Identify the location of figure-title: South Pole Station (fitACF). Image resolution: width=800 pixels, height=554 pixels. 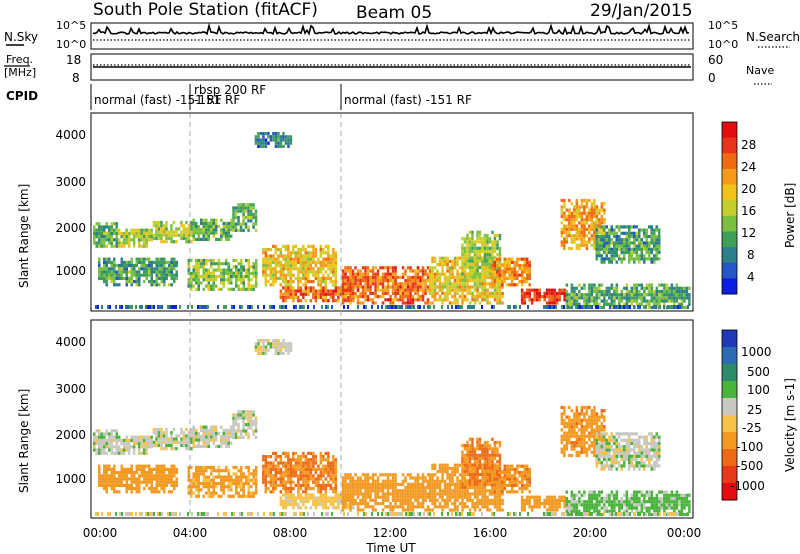
(205, 10).